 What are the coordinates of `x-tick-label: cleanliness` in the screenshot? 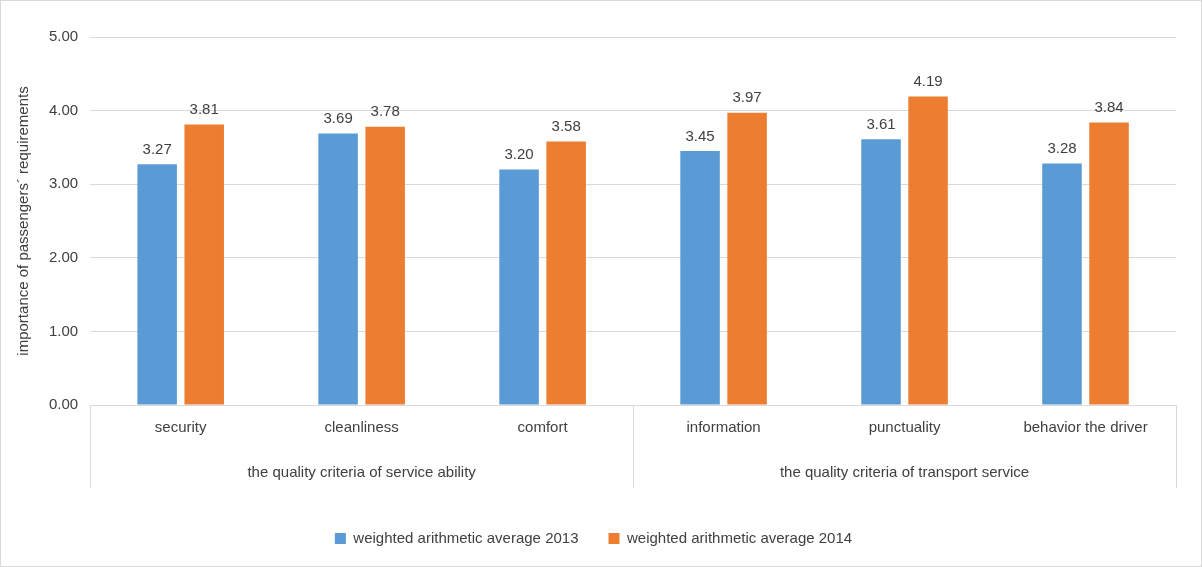 It's located at (361, 427).